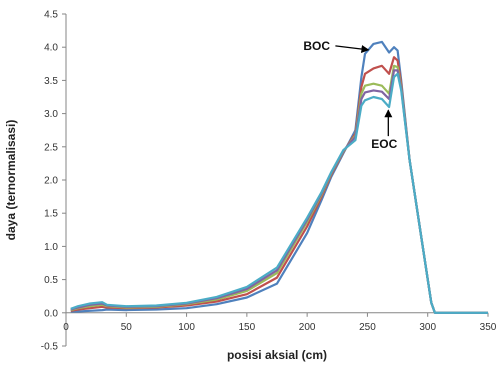 The width and height of the screenshot is (501, 365). Describe the element at coordinates (66, 327) in the screenshot. I see `x-tick-label: 0` at that location.